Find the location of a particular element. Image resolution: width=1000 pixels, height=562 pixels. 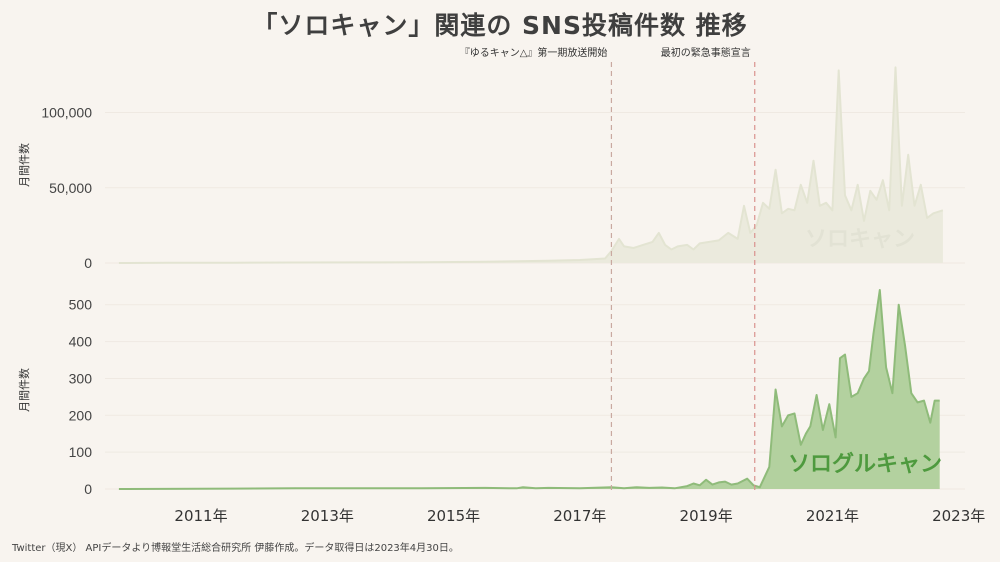

y-tick-label: 300 is located at coordinates (81, 378).